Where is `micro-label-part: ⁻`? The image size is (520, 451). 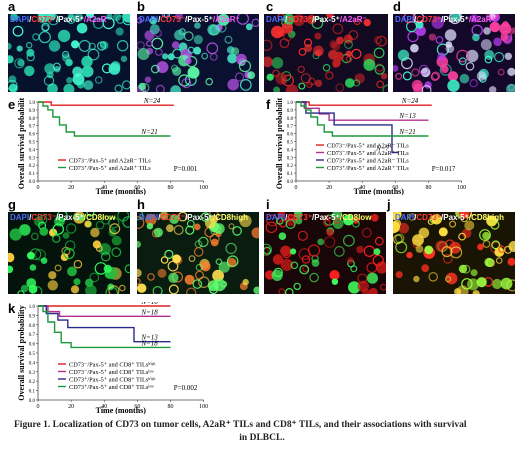
micro-label-part: ⁻ is located at coordinates (183, 19).